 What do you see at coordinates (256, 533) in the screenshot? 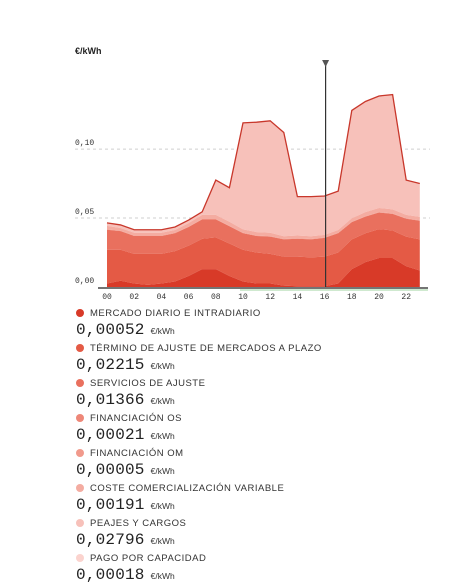
I see `legend-item: PEAJES Y CARGOS 0,02796 €/kWh` at bounding box center [256, 533].